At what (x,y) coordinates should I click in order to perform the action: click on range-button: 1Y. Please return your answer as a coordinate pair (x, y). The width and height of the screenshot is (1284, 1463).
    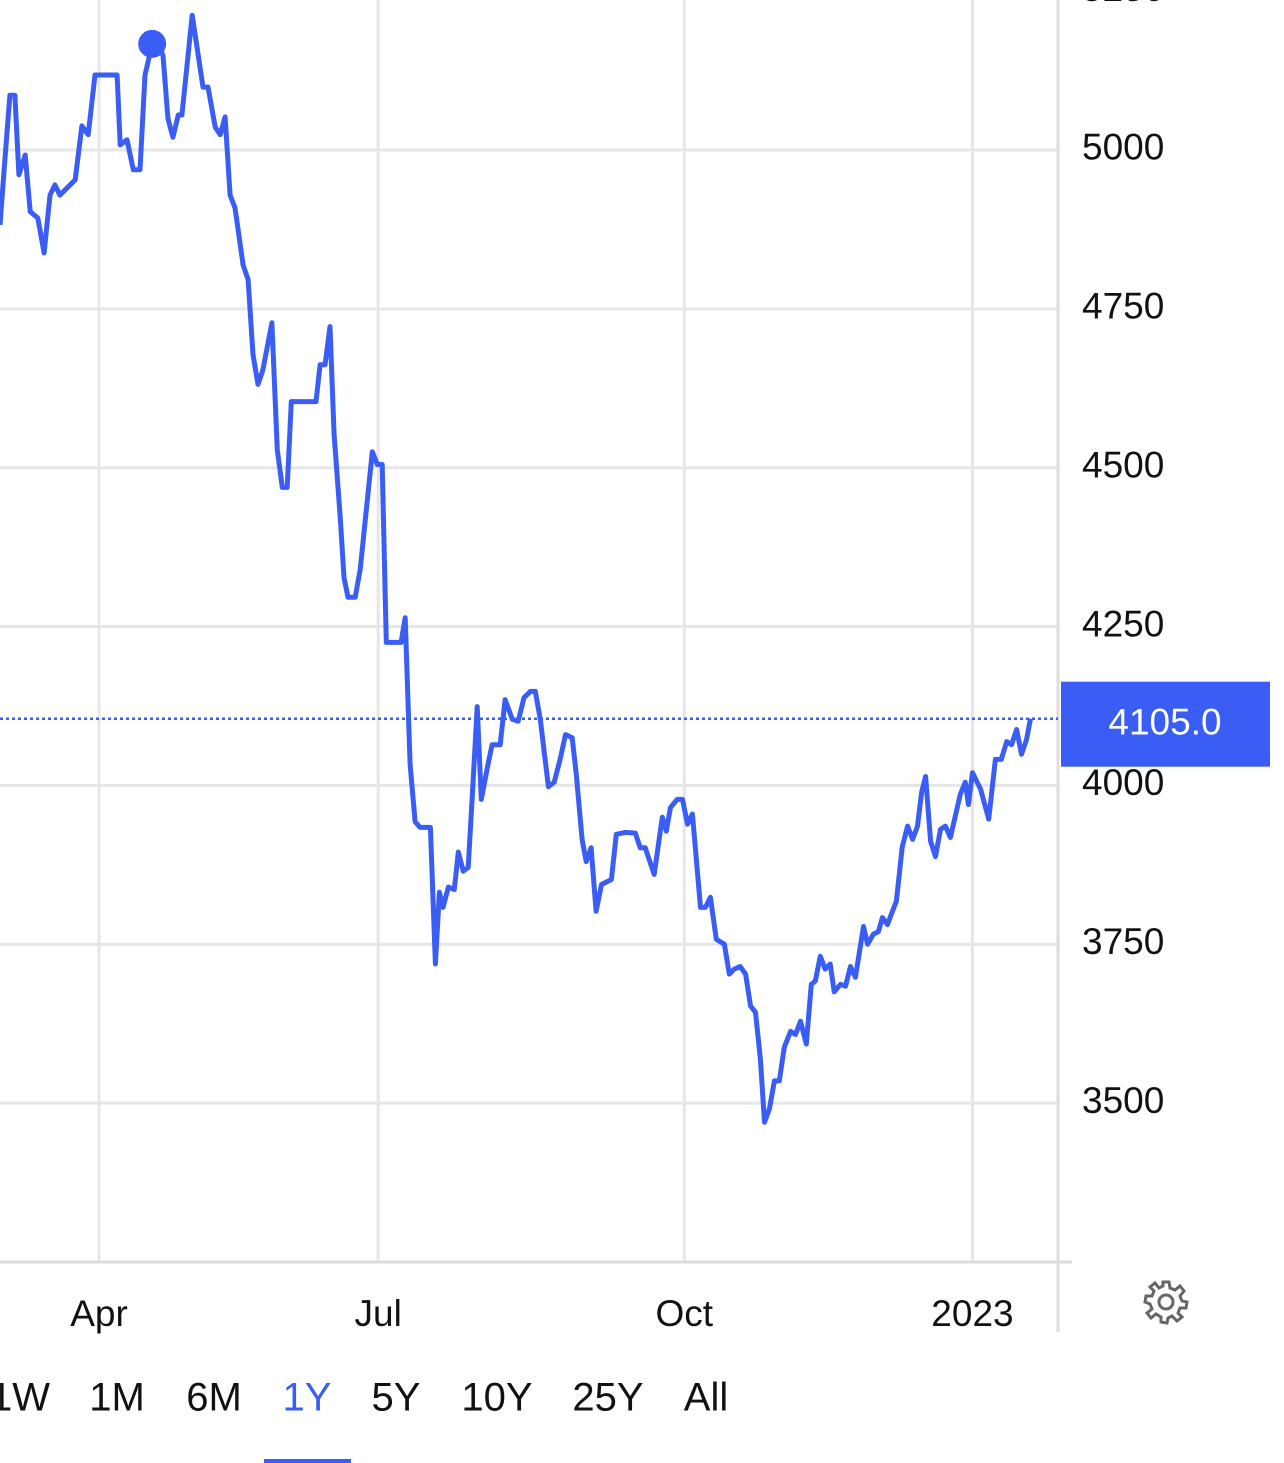
    Looking at the image, I should click on (307, 1398).